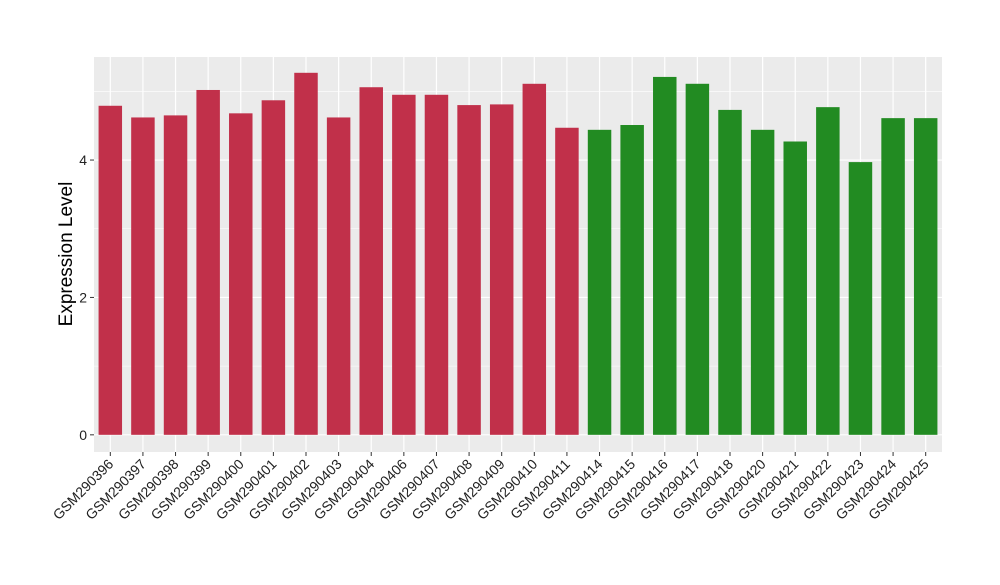 Image resolution: width=1000 pixels, height=585 pixels. Describe the element at coordinates (66, 254) in the screenshot. I see `y-axis-label: Expression Level` at that location.